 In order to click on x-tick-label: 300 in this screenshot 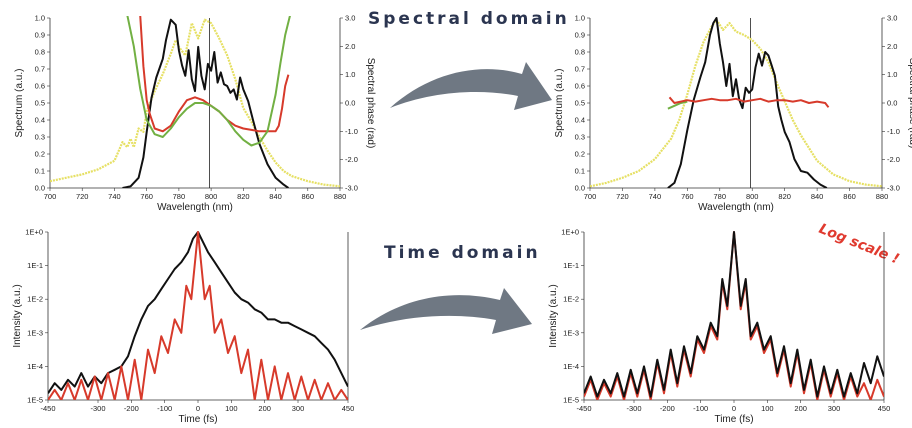, I will do `click(834, 408)`.